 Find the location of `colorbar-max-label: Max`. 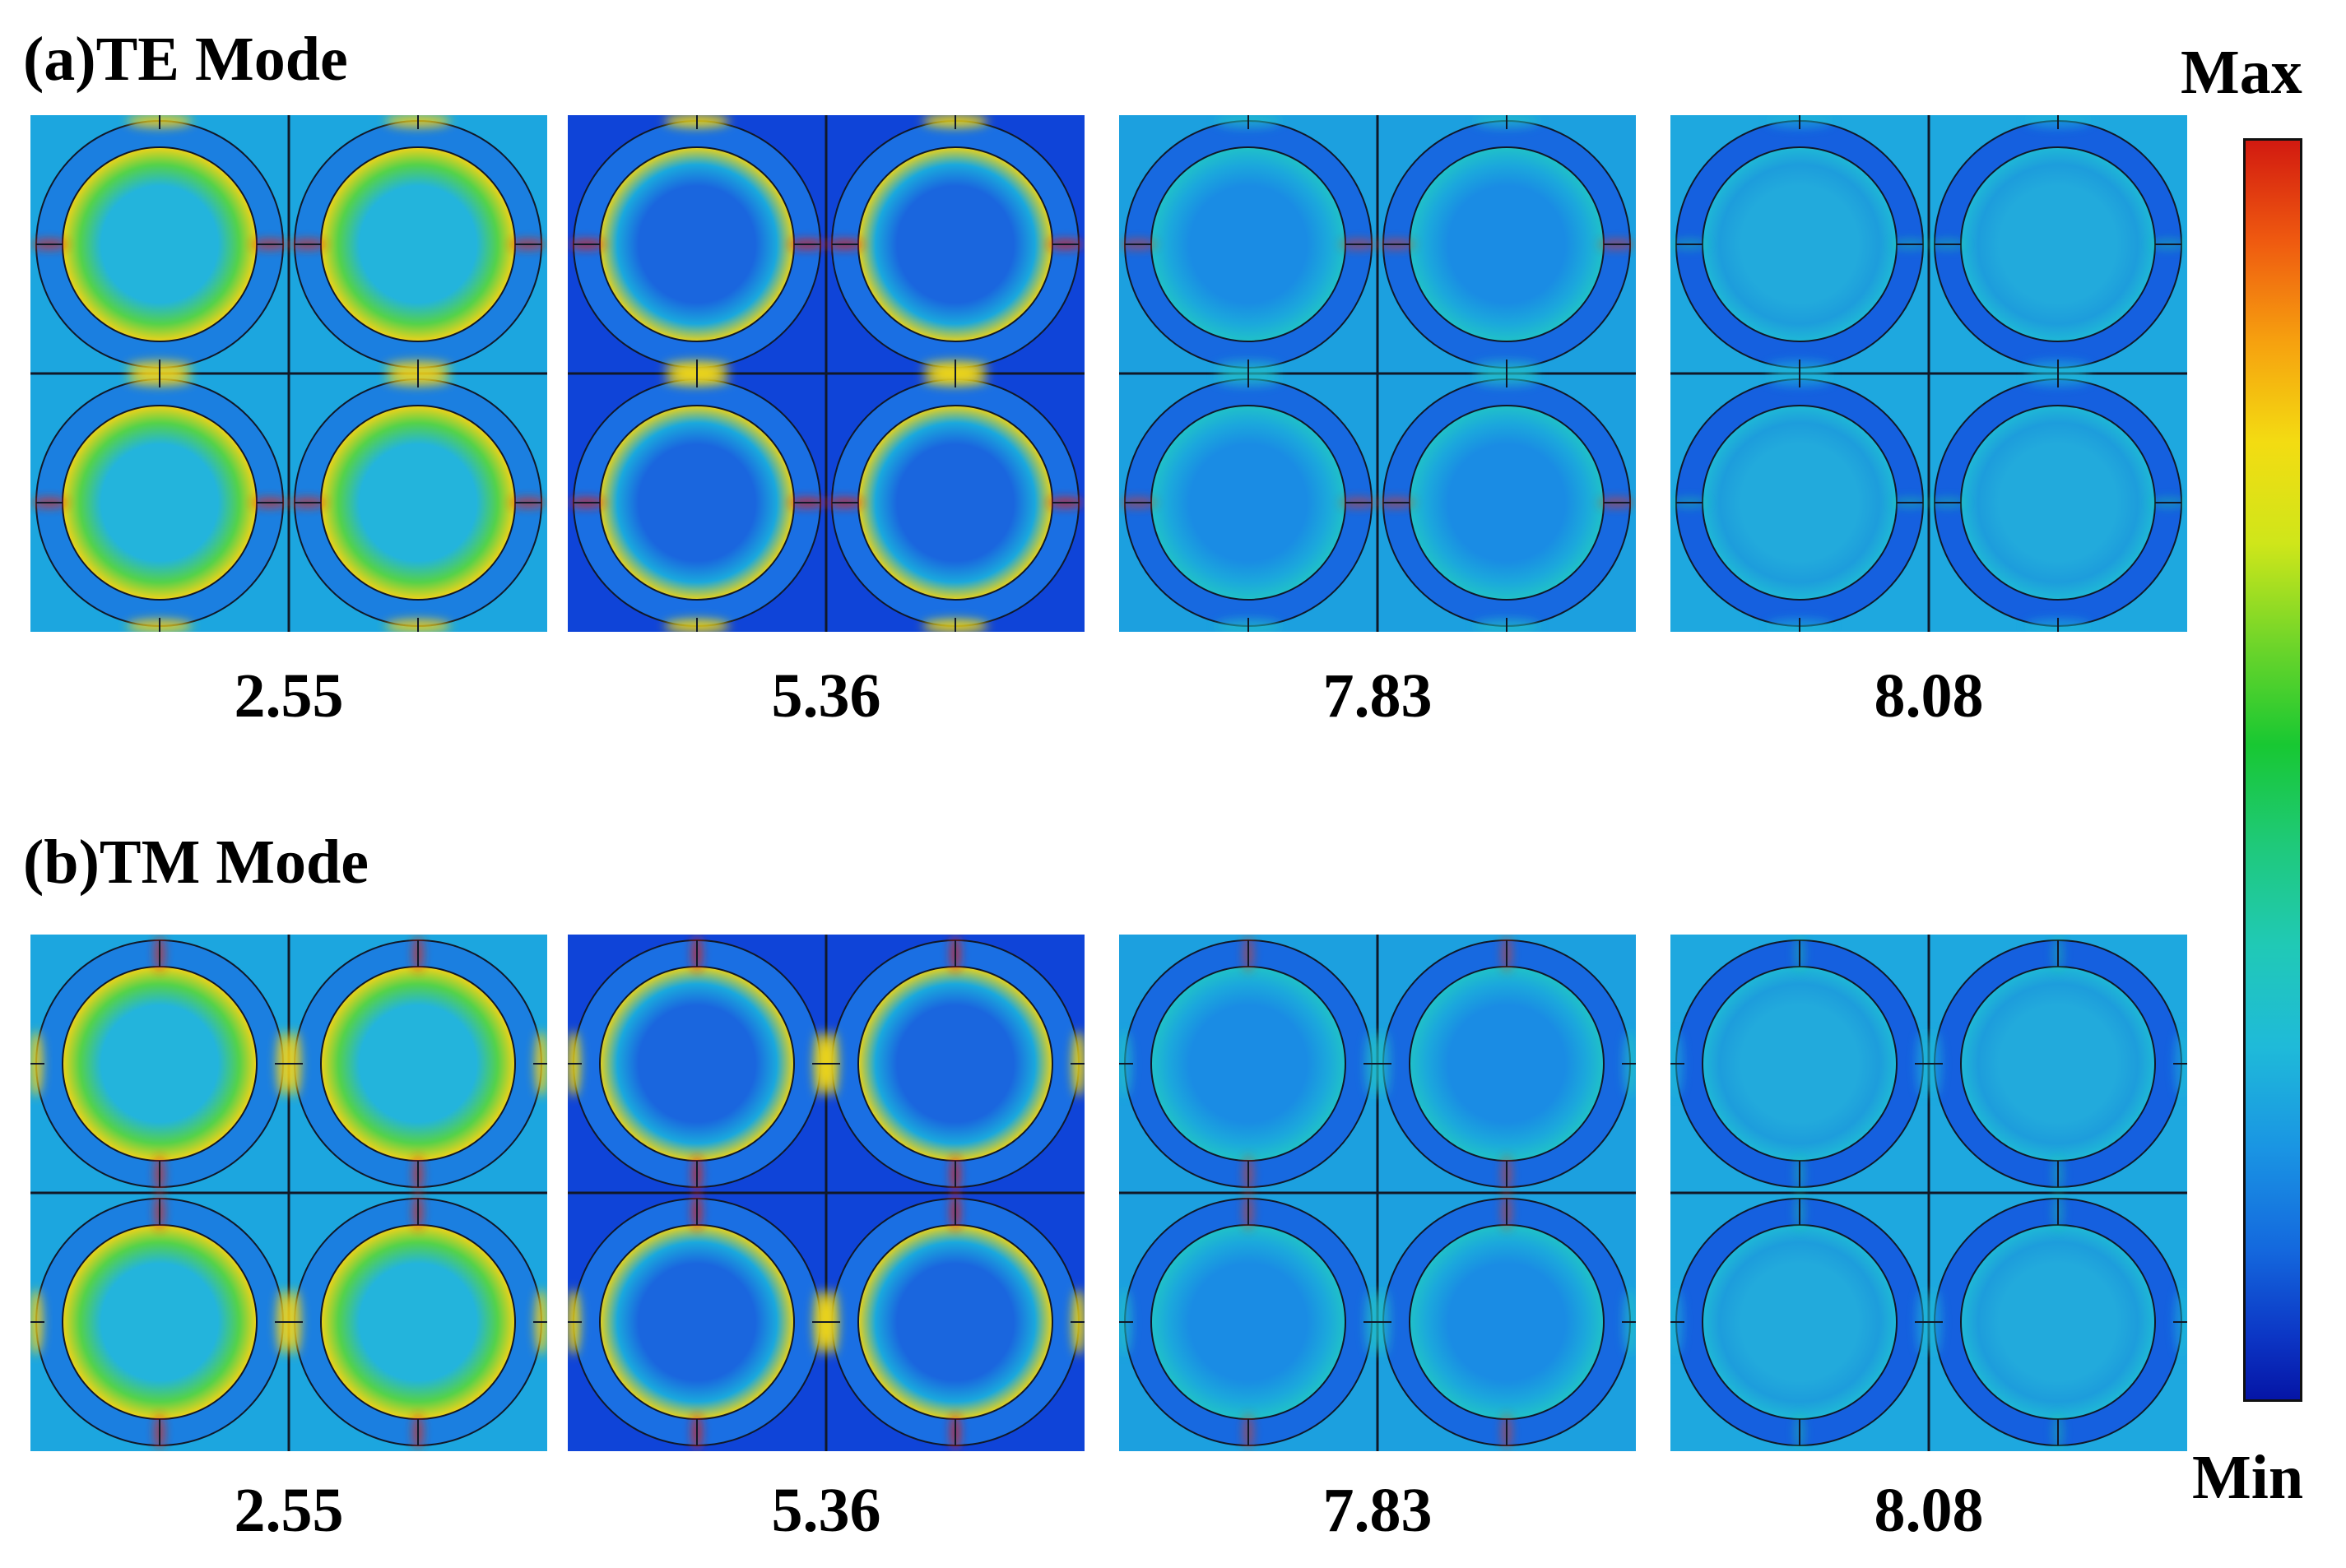

colorbar-max-label: Max is located at coordinates (2241, 72).